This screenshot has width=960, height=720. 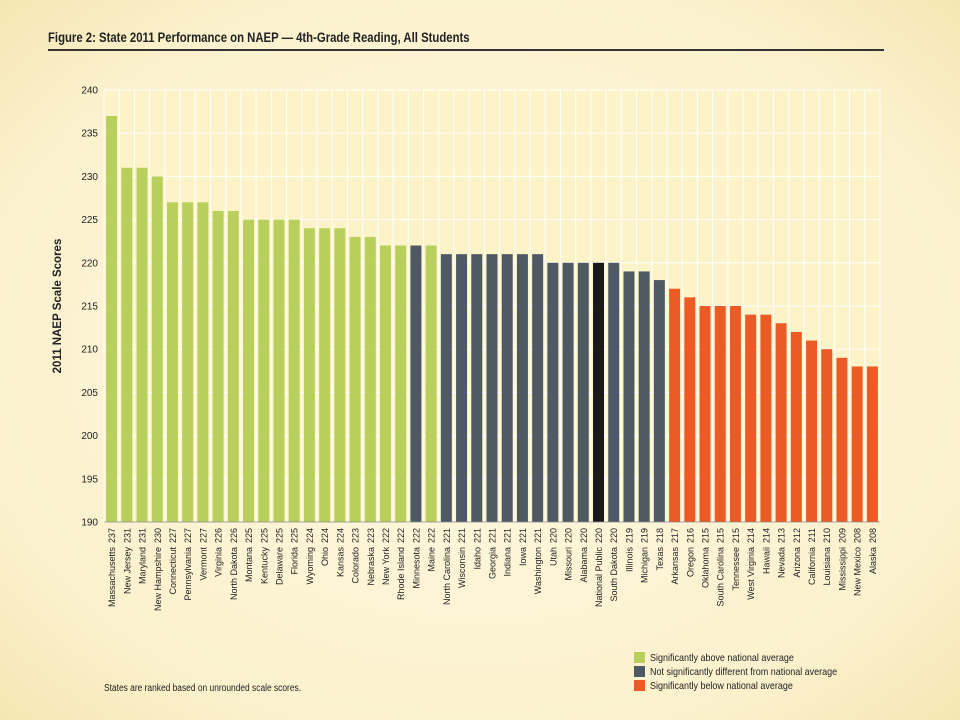 I want to click on y-tick-label: 230, so click(x=89, y=177).